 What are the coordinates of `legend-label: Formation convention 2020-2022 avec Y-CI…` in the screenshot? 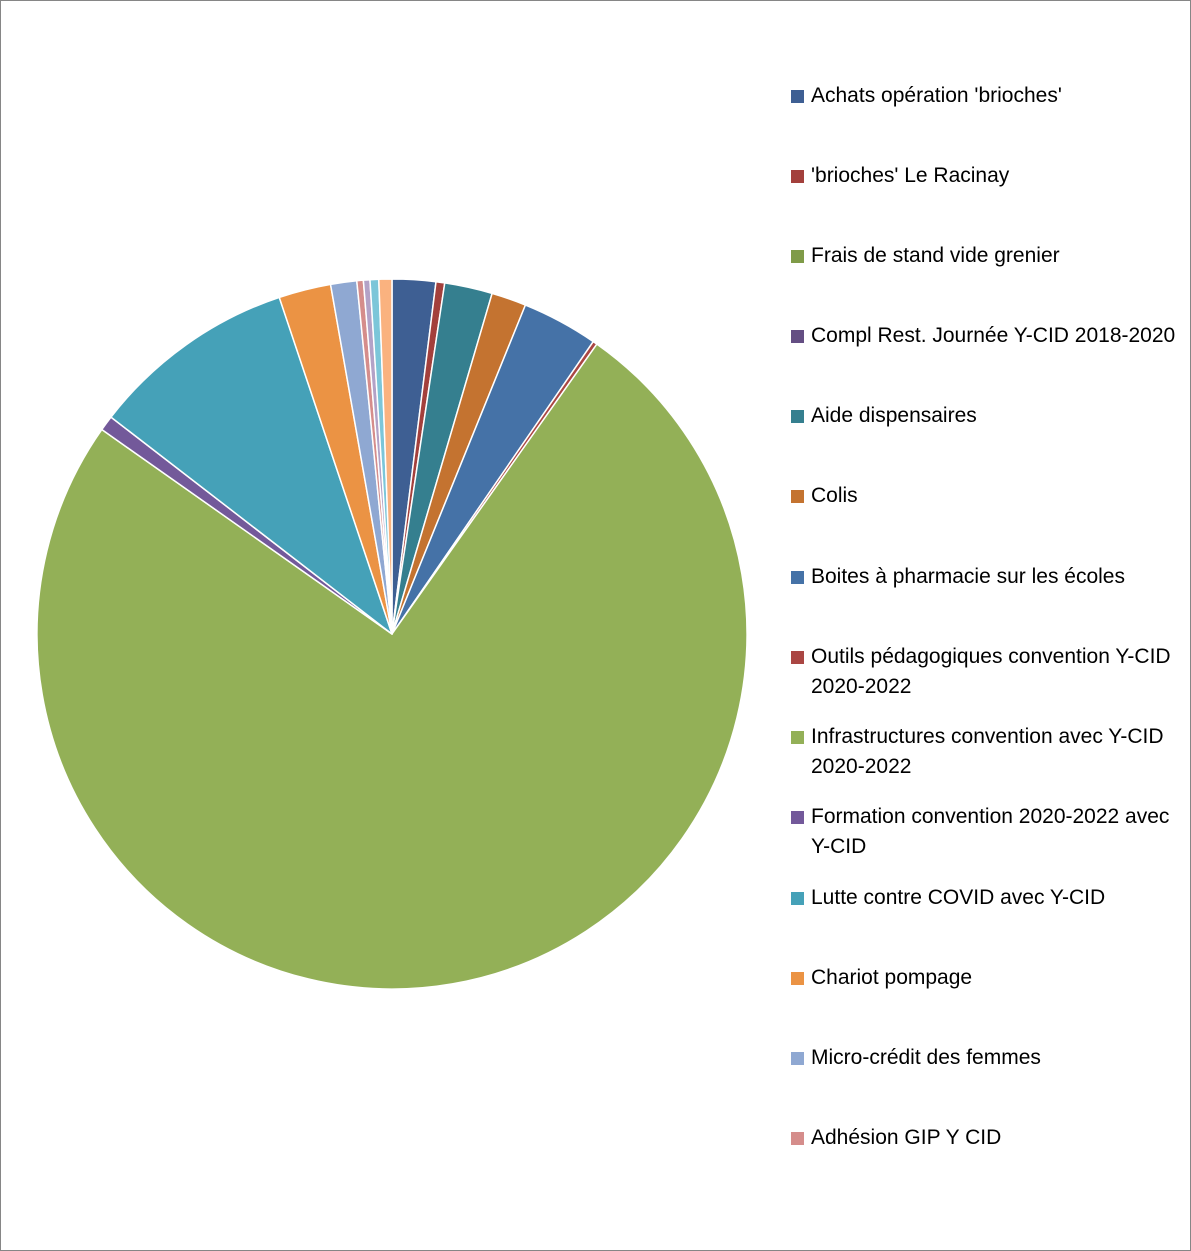 It's located at (990, 831).